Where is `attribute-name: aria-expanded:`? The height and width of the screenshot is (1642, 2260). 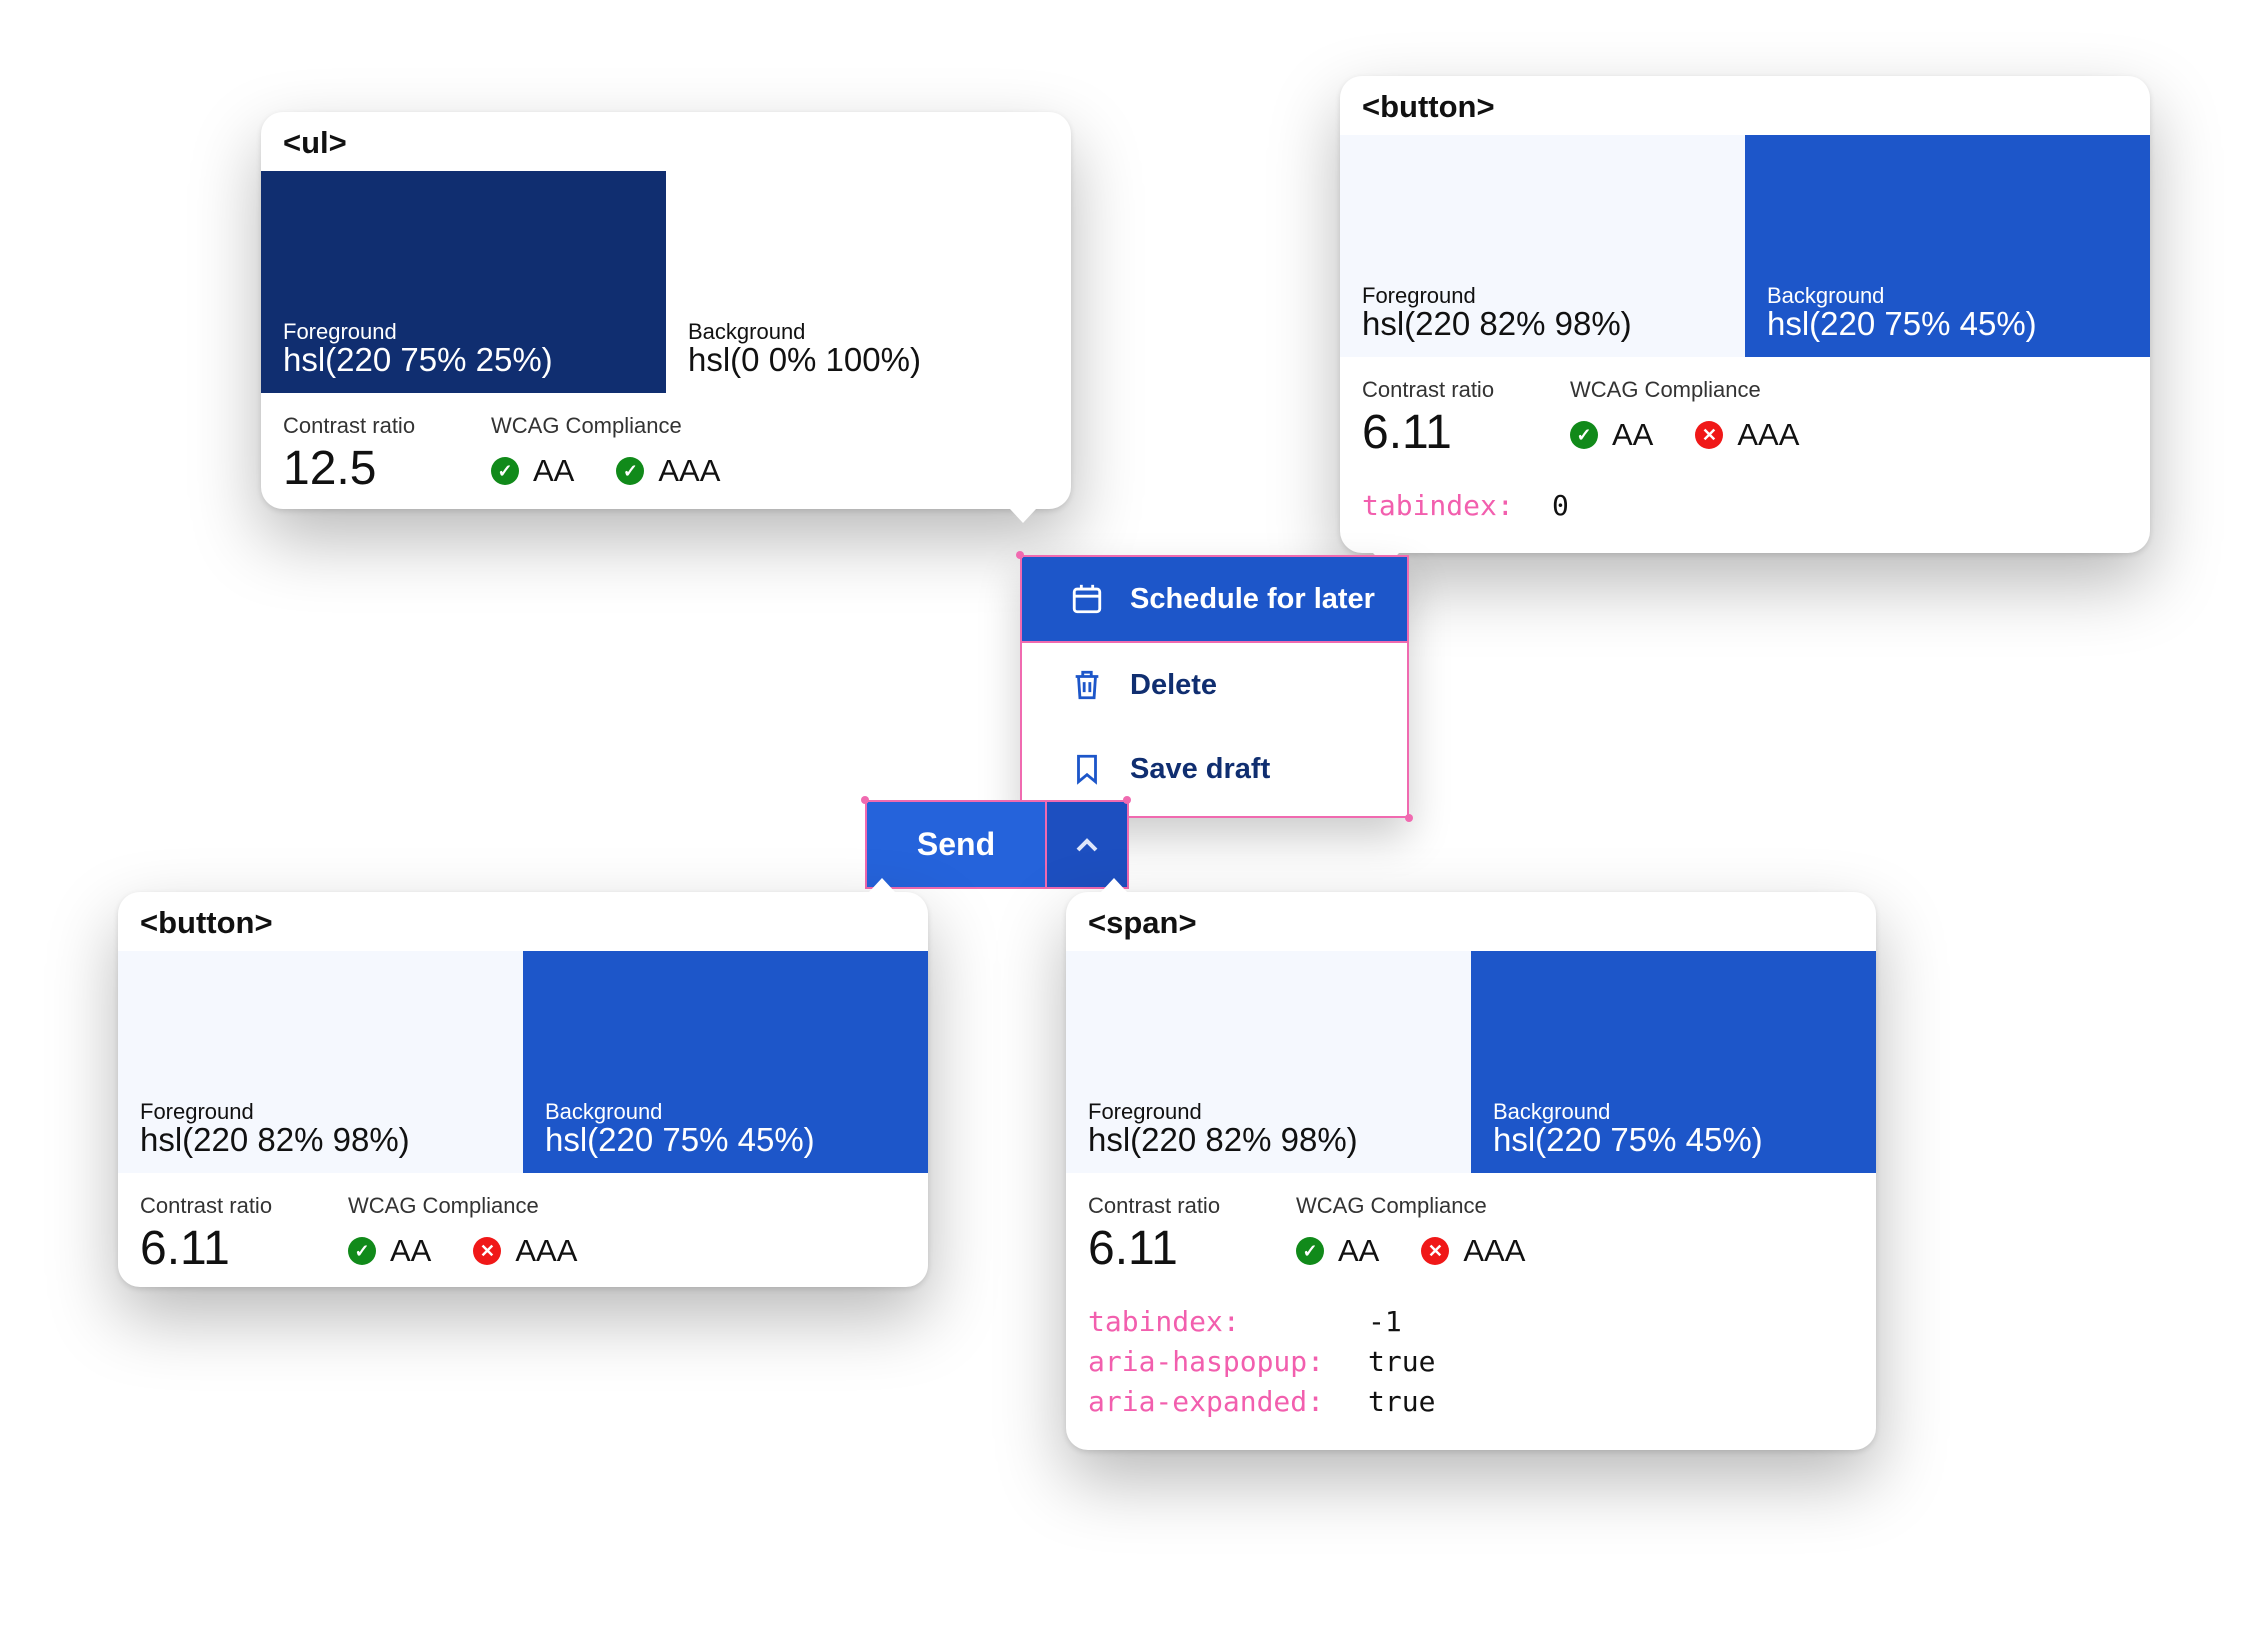 attribute-name: aria-expanded: is located at coordinates (1206, 1401).